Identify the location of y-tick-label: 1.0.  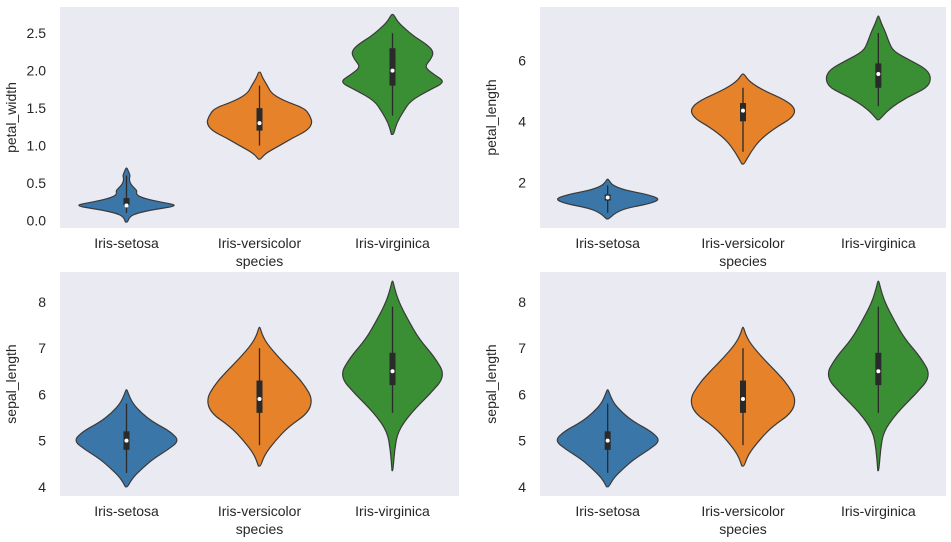
(37, 146).